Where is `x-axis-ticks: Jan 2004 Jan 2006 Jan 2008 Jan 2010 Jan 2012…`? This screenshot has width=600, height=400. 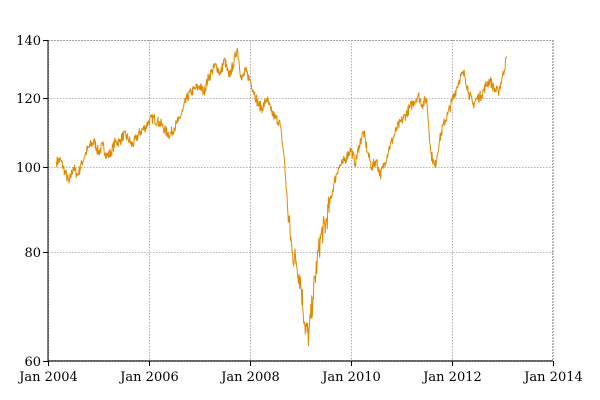 x-axis-ticks: Jan 2004 Jan 2006 Jan 2008 Jan 2010 Jan 2012… is located at coordinates (300, 373).